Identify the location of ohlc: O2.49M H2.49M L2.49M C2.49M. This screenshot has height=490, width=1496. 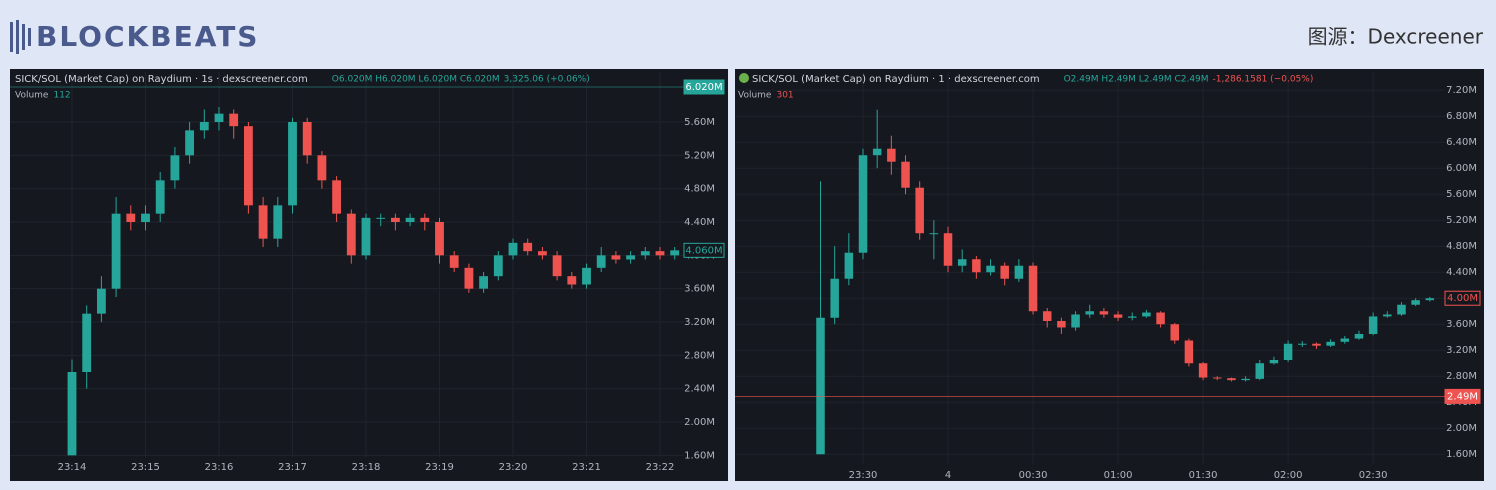
(1136, 80).